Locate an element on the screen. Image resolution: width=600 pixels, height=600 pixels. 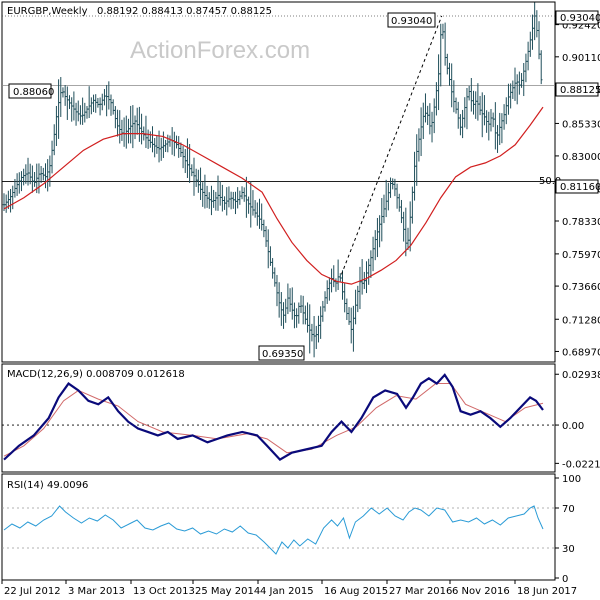
high-annotation: 0.93040 is located at coordinates (411, 20).